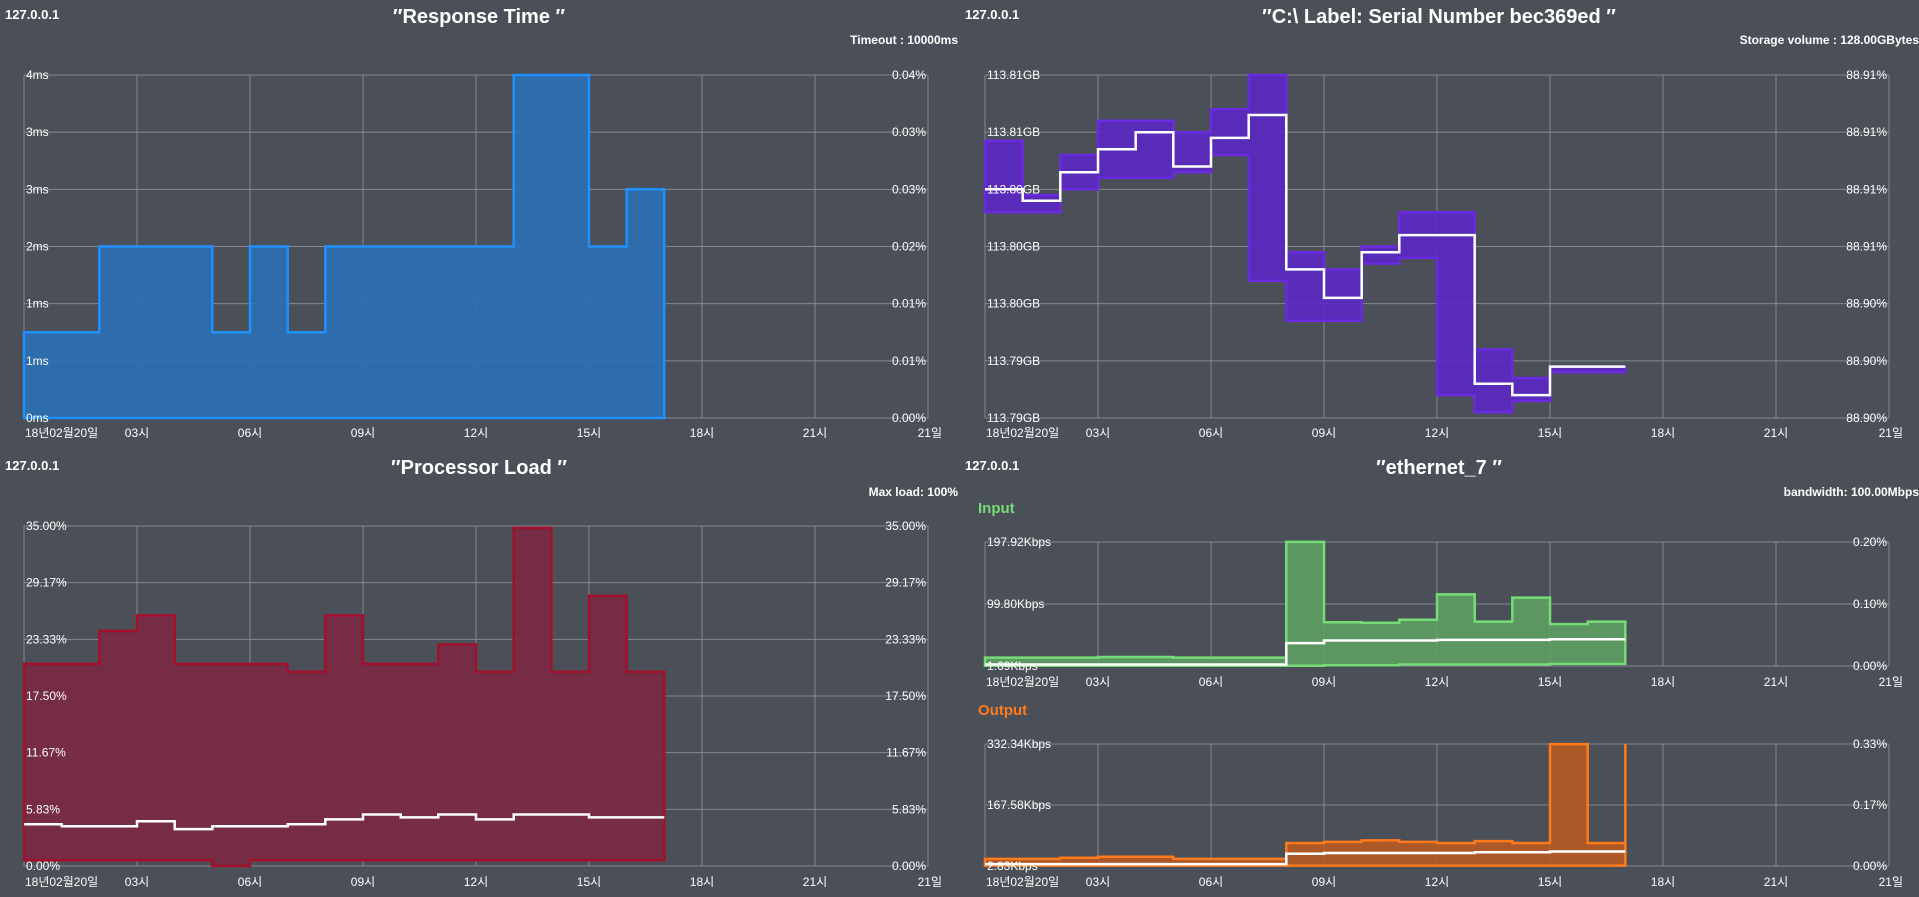 This screenshot has width=1919, height=897. What do you see at coordinates (37, 247) in the screenshot?
I see `y-tick-label: 2ms` at bounding box center [37, 247].